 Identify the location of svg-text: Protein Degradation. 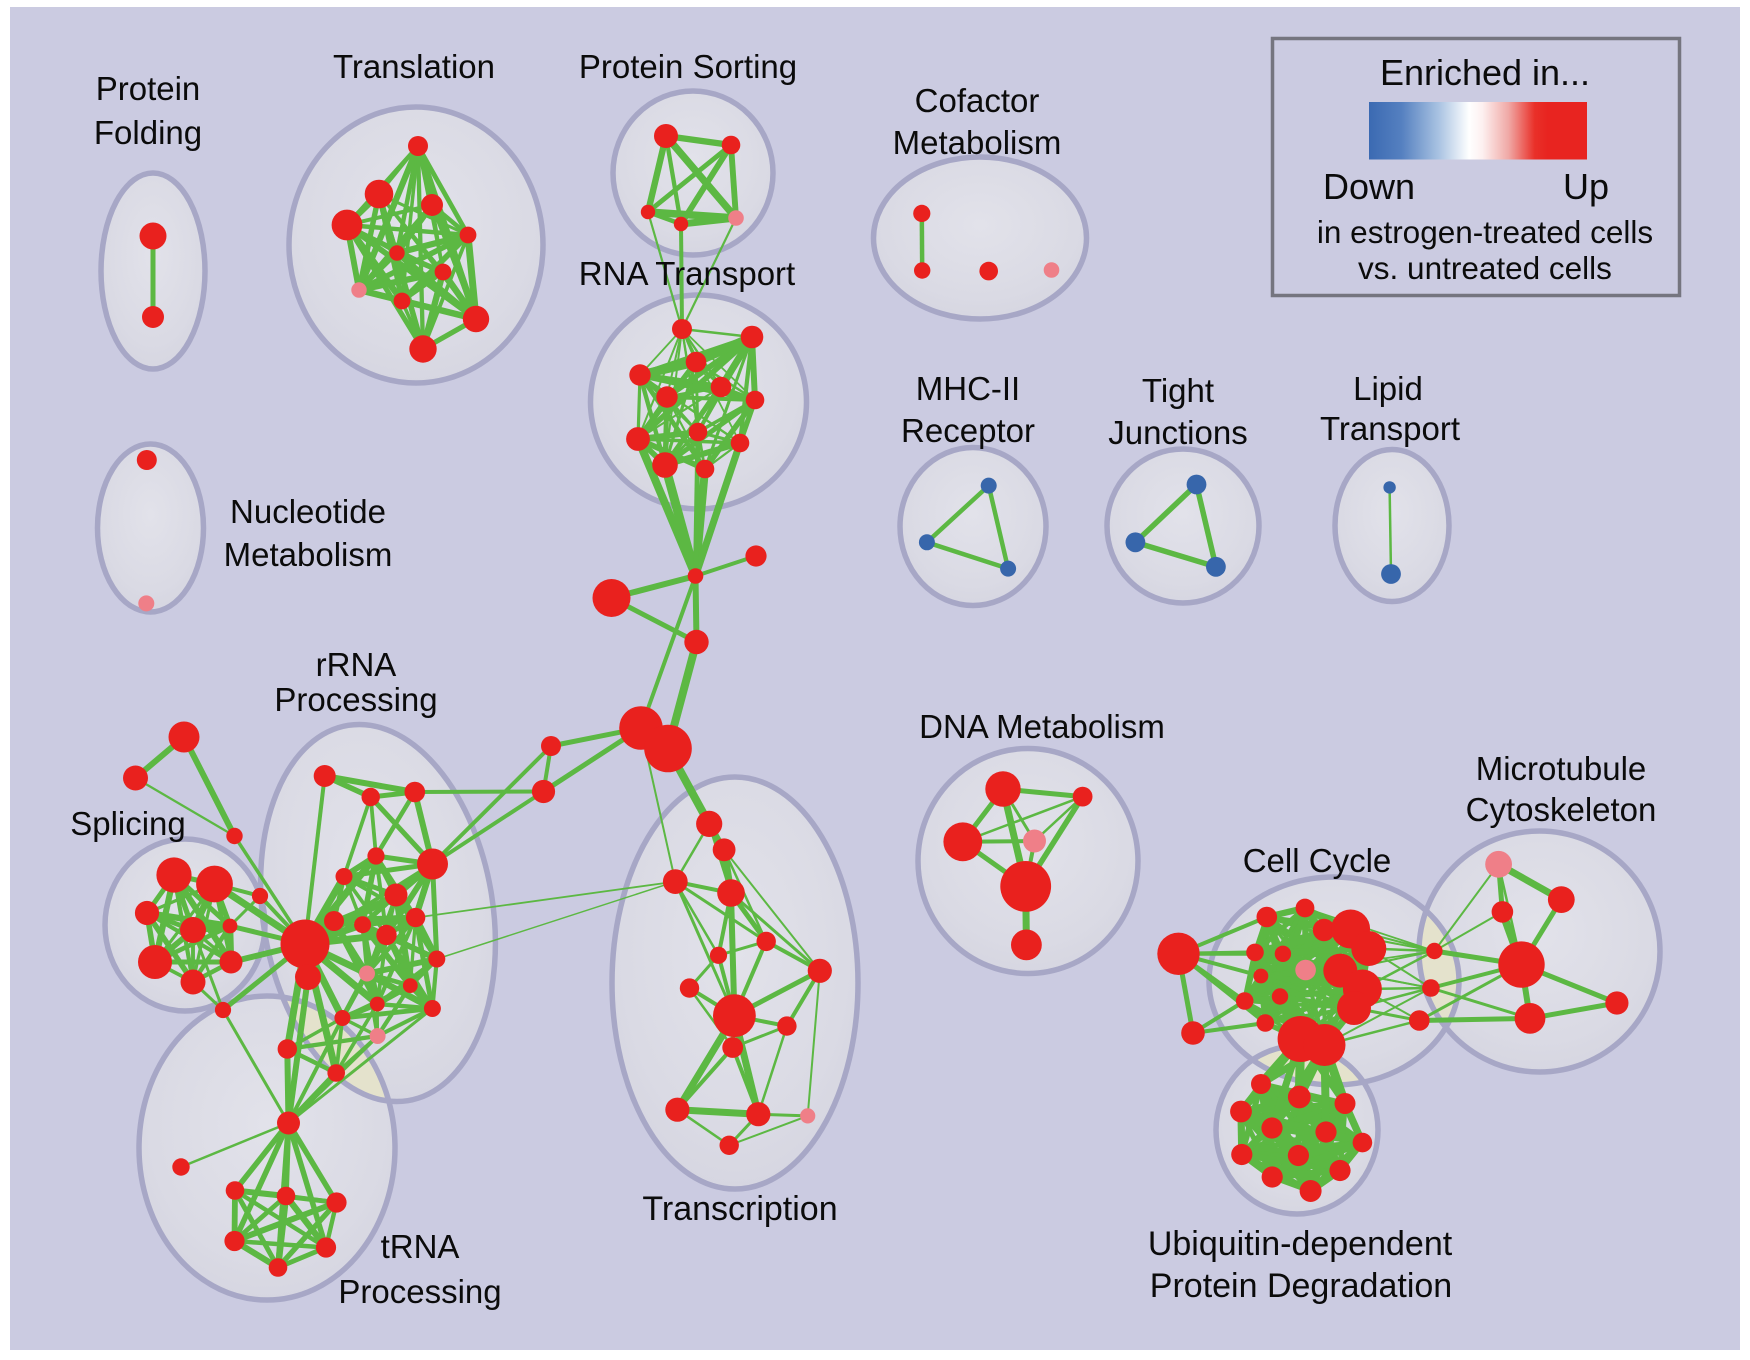
(1301, 1286).